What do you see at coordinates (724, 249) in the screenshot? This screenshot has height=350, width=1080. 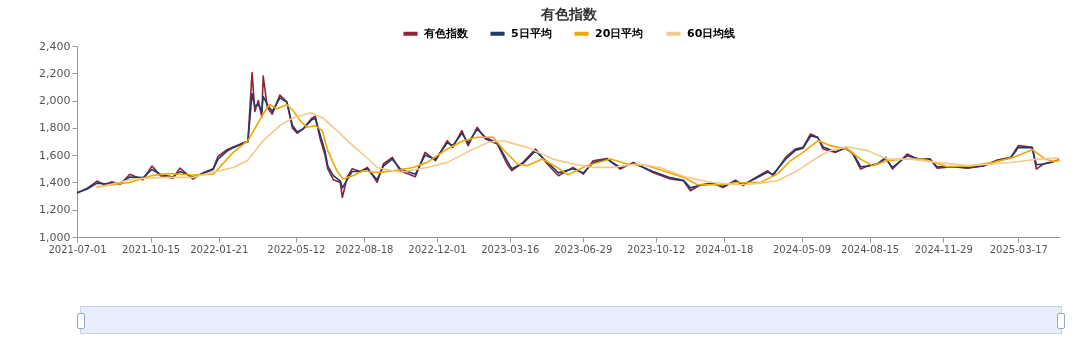 I see `x-tick-label: 2024-01-18` at bounding box center [724, 249].